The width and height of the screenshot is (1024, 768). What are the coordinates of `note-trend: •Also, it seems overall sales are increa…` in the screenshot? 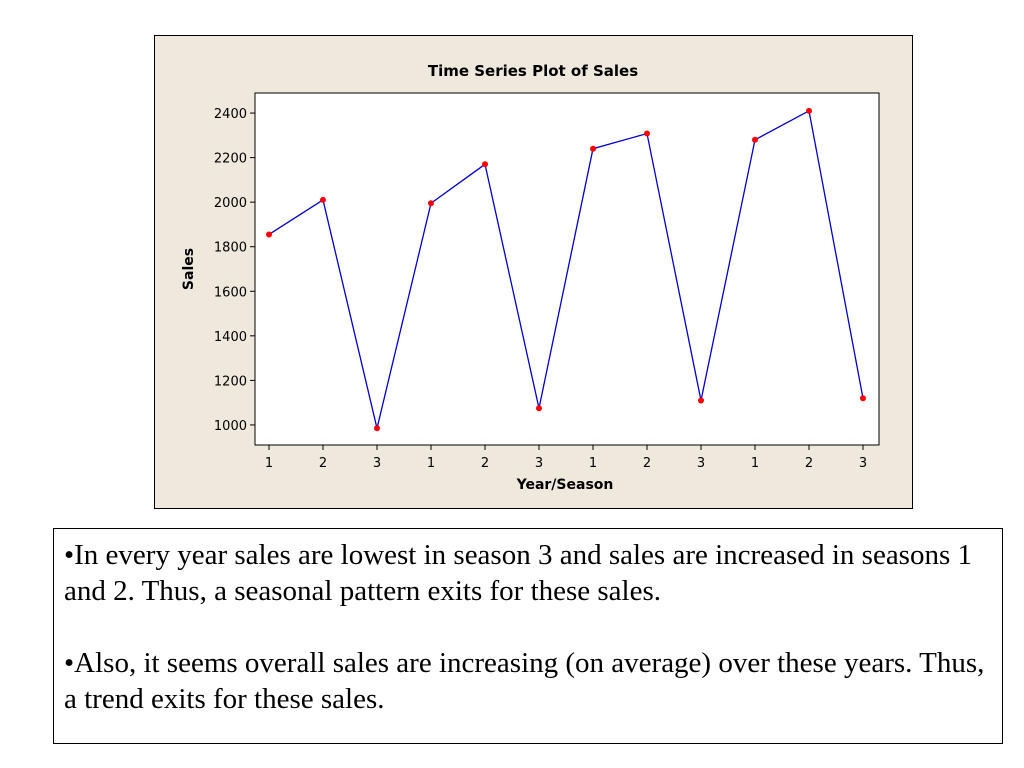 It's located at (524, 681).